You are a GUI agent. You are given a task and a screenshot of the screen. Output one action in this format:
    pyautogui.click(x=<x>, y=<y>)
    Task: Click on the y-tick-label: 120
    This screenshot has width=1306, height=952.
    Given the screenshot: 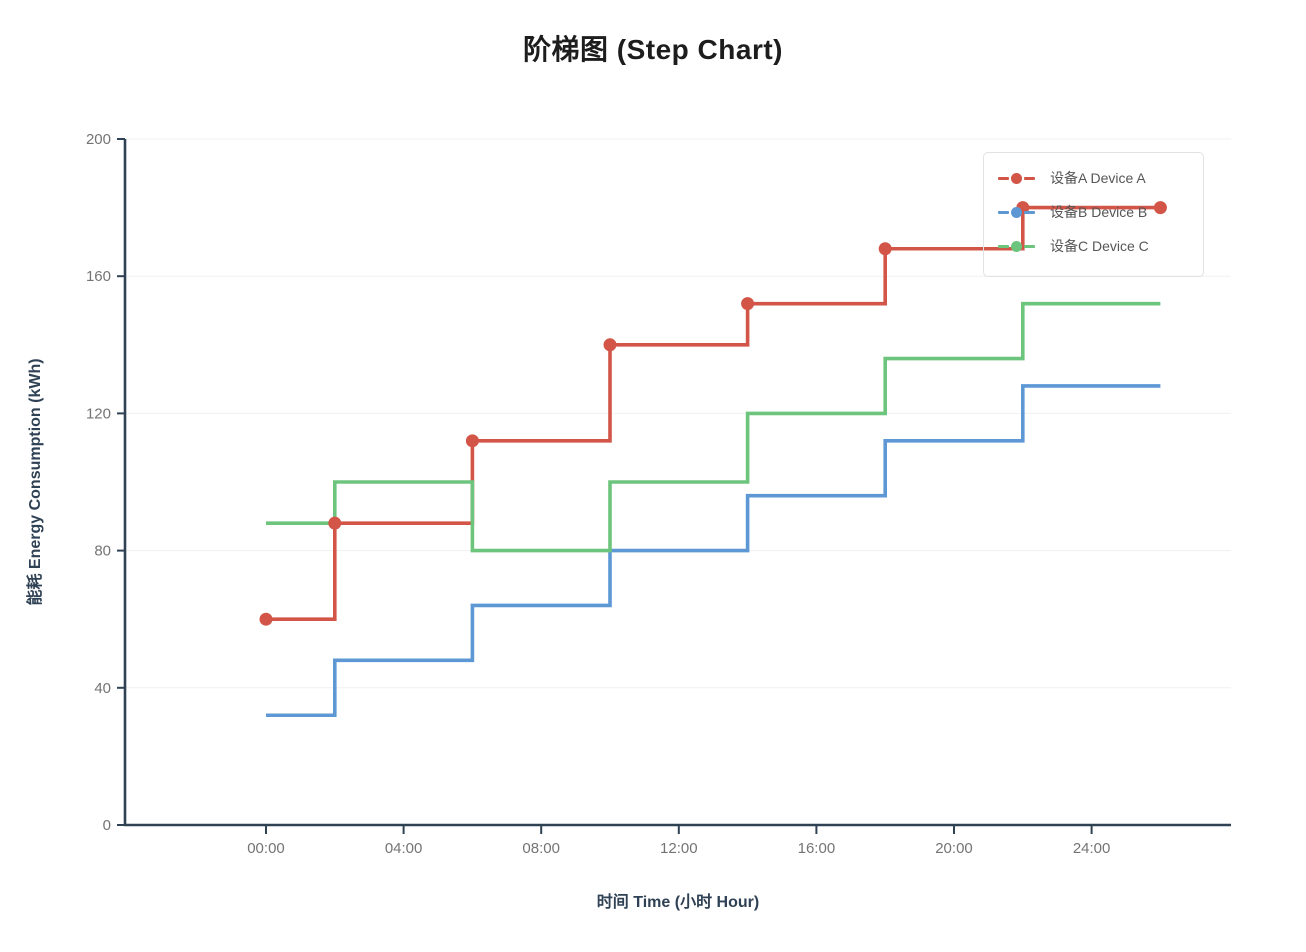 What is the action you would take?
    pyautogui.click(x=98, y=413)
    